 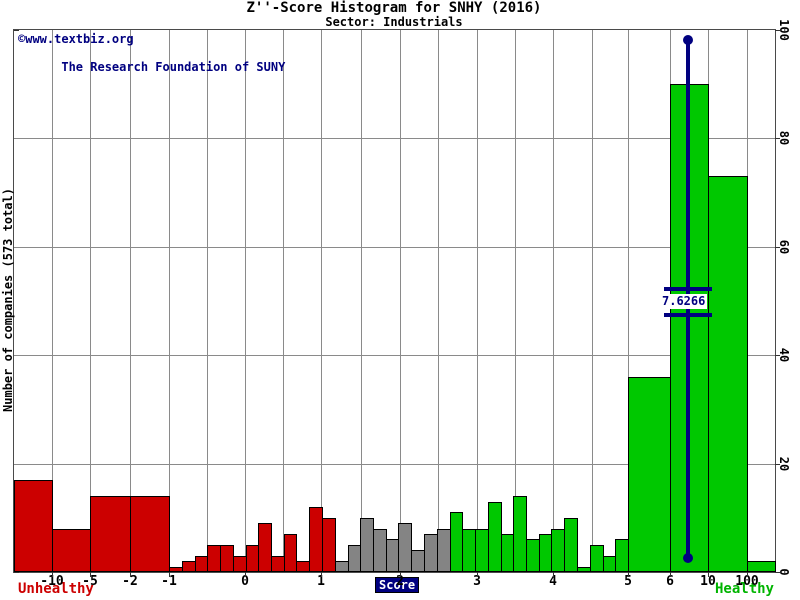 I want to click on x-tick-label: -1, so click(x=169, y=581).